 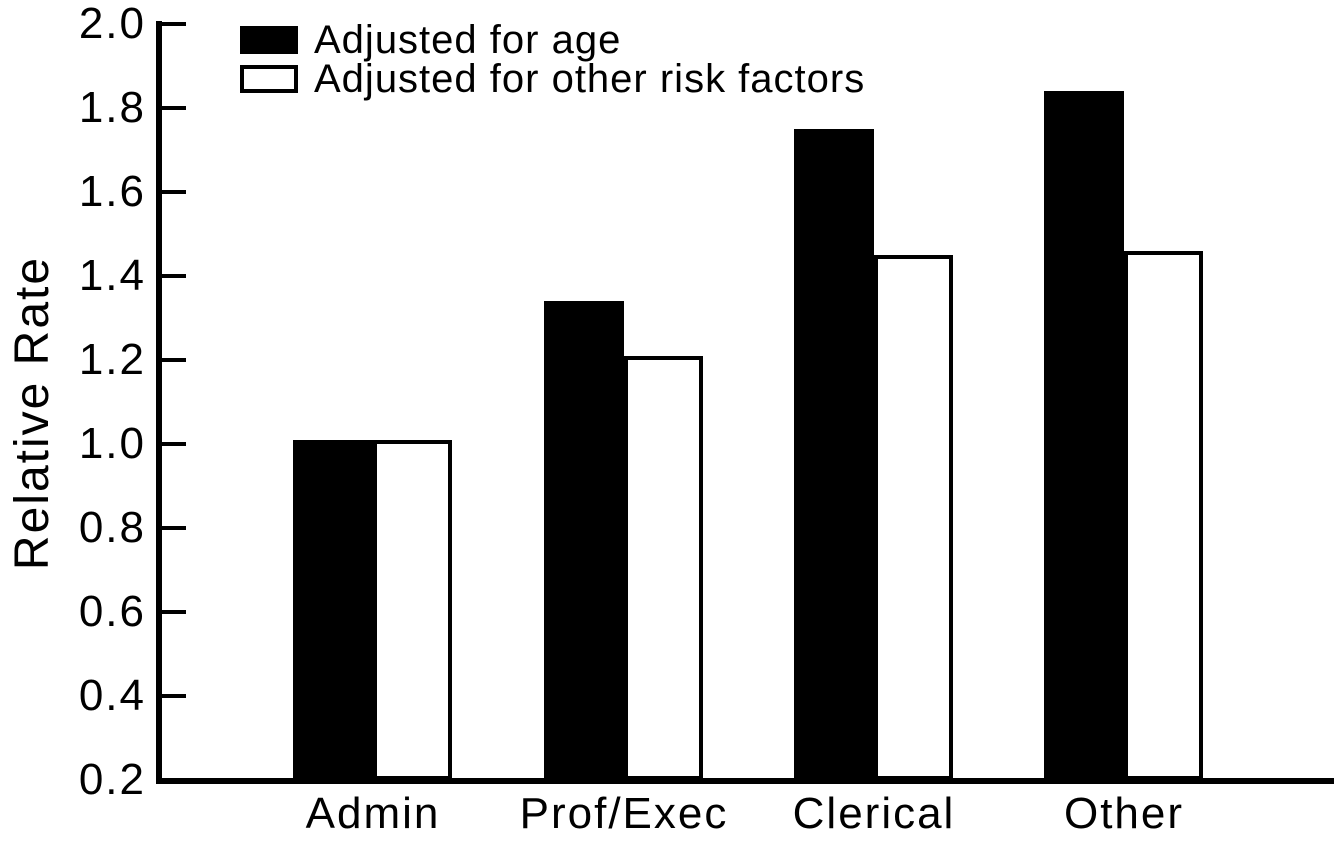 What do you see at coordinates (112, 191) in the screenshot?
I see `y-axis-tick-label-1-6: 1.6` at bounding box center [112, 191].